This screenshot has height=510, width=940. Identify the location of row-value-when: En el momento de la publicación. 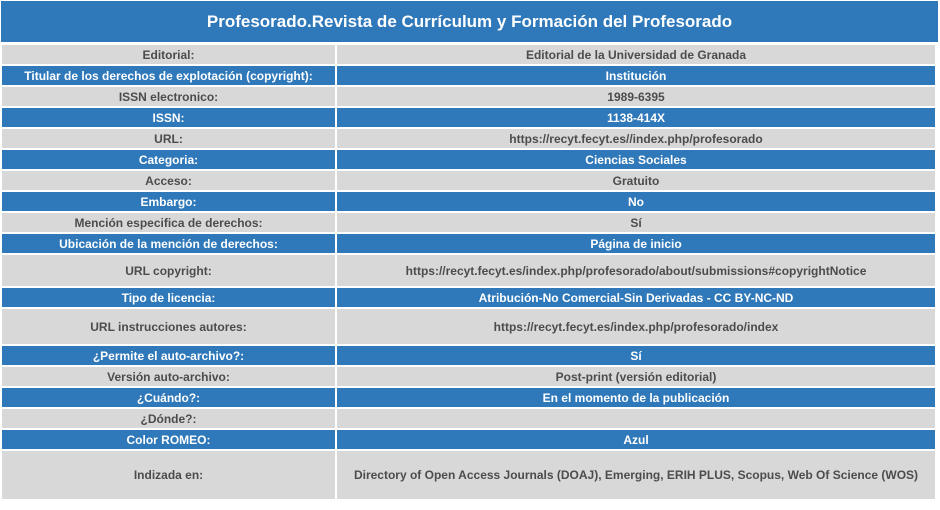
(636, 397).